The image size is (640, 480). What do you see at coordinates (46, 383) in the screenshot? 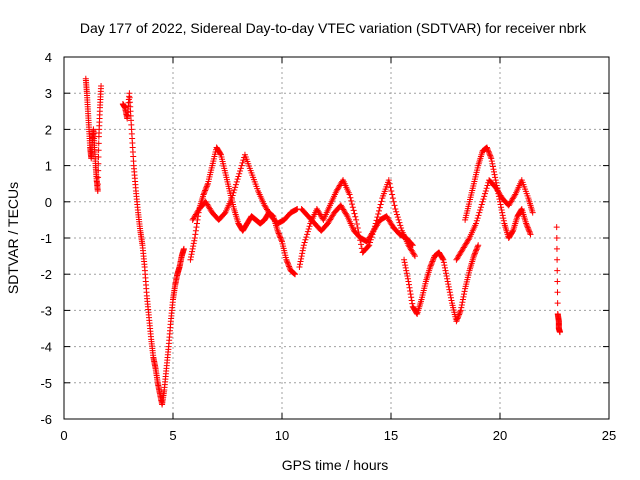
I see `y-tick-label: -5` at bounding box center [46, 383].